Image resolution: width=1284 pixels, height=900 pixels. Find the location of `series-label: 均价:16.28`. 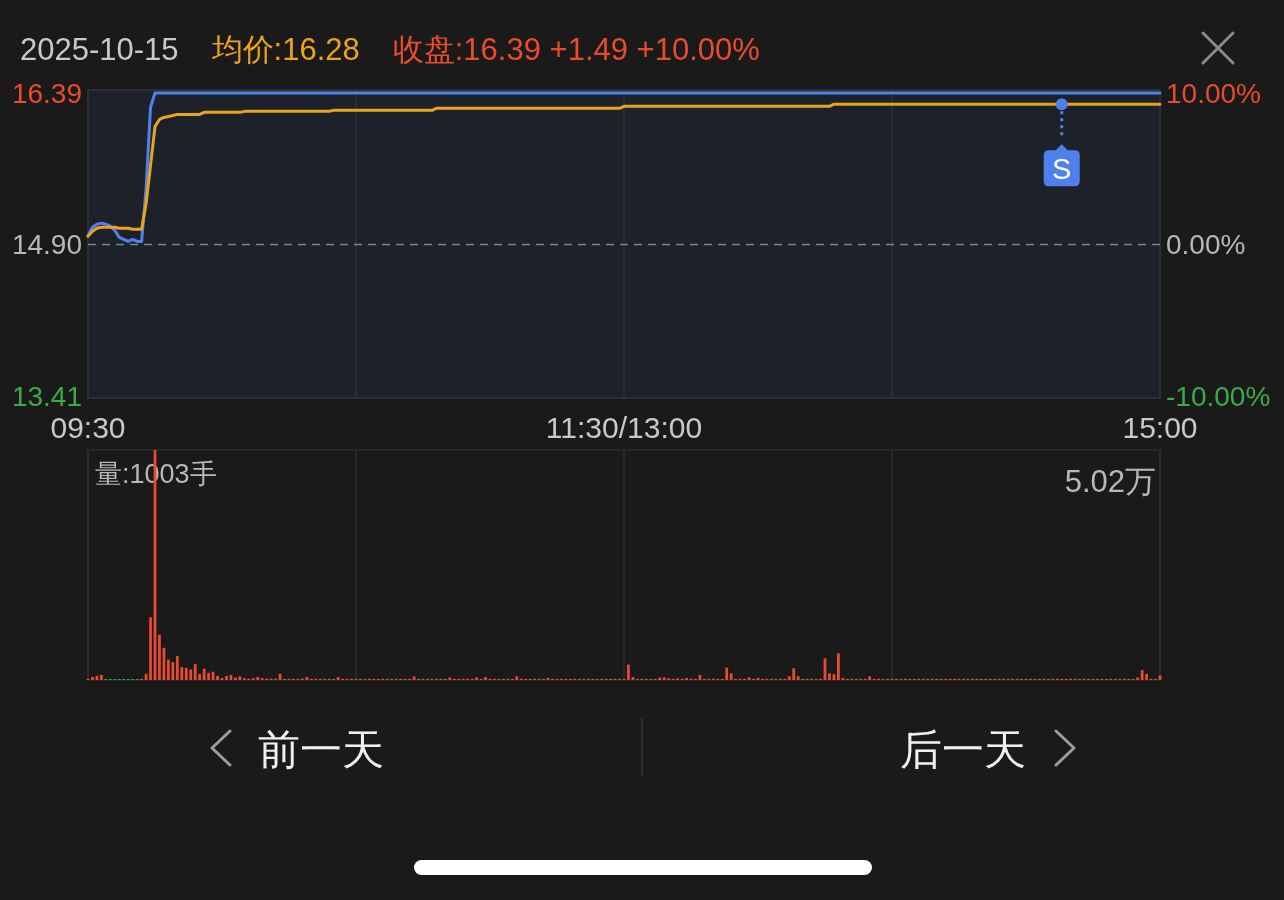

series-label: 均价:16.28 is located at coordinates (285, 49).